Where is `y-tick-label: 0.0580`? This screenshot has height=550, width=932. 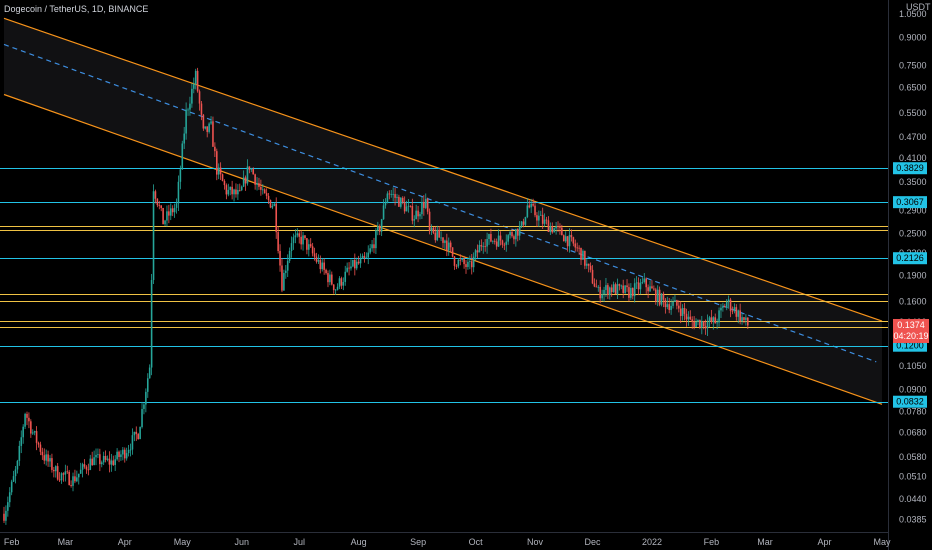 y-tick-label: 0.0580 is located at coordinates (913, 457).